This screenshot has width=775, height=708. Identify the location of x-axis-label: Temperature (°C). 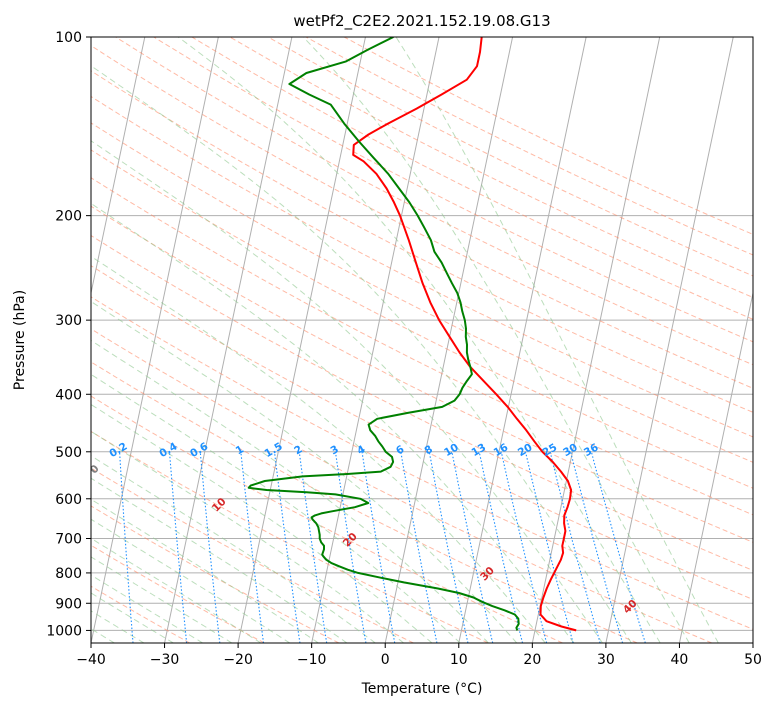
(422, 689).